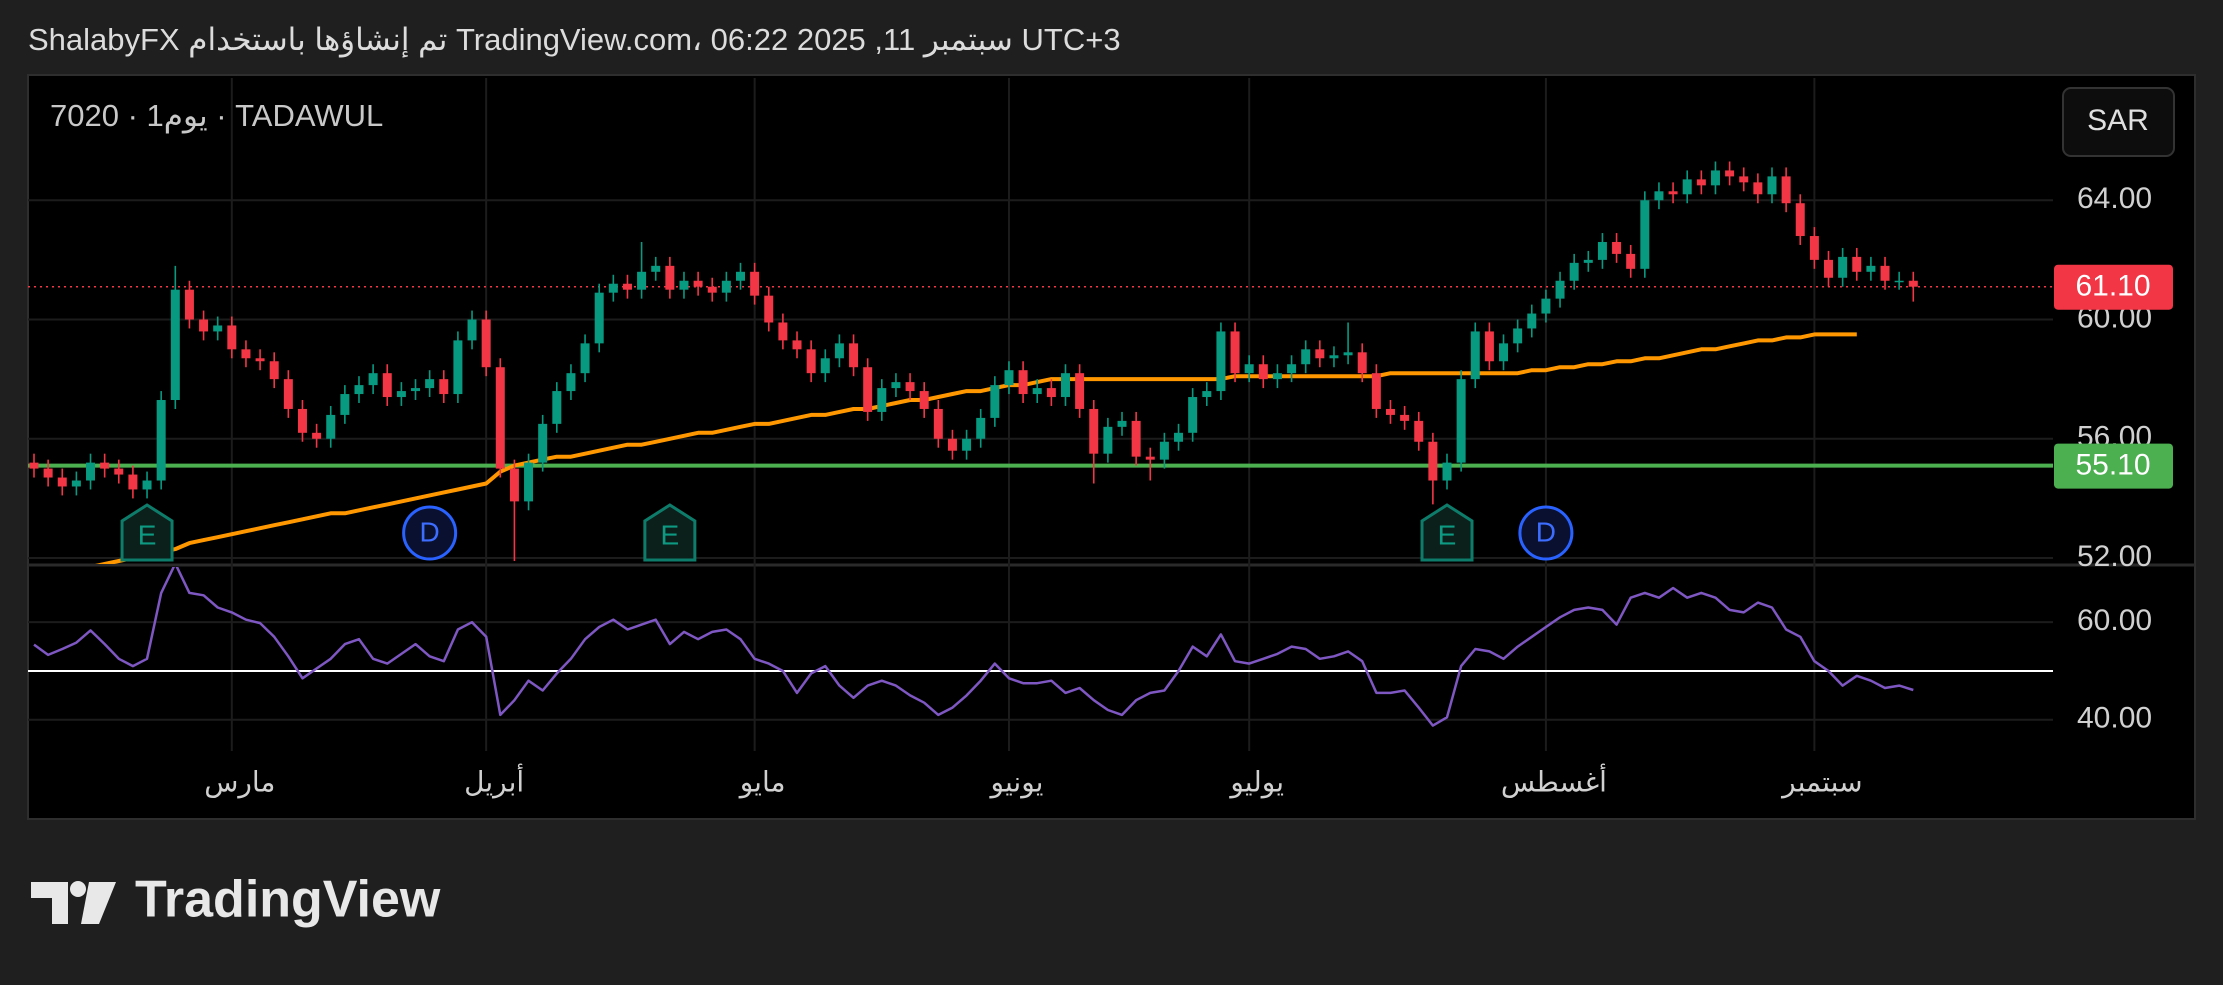  What do you see at coordinates (1256, 782) in the screenshot?
I see `x-tick-label: يوليو` at bounding box center [1256, 782].